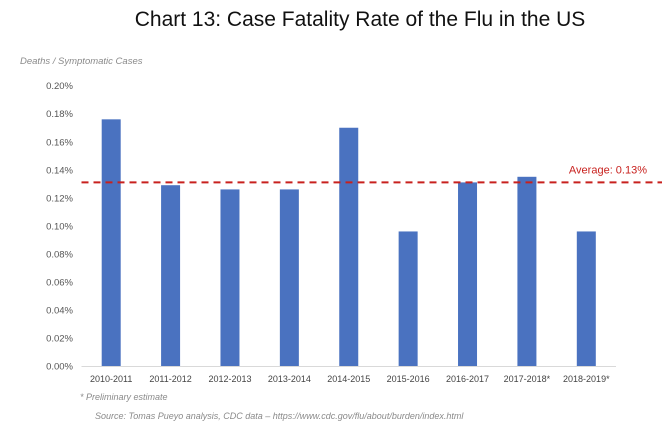 This screenshot has height=431, width=670. What do you see at coordinates (586, 298) in the screenshot?
I see `bar-2018-2019` at bounding box center [586, 298].